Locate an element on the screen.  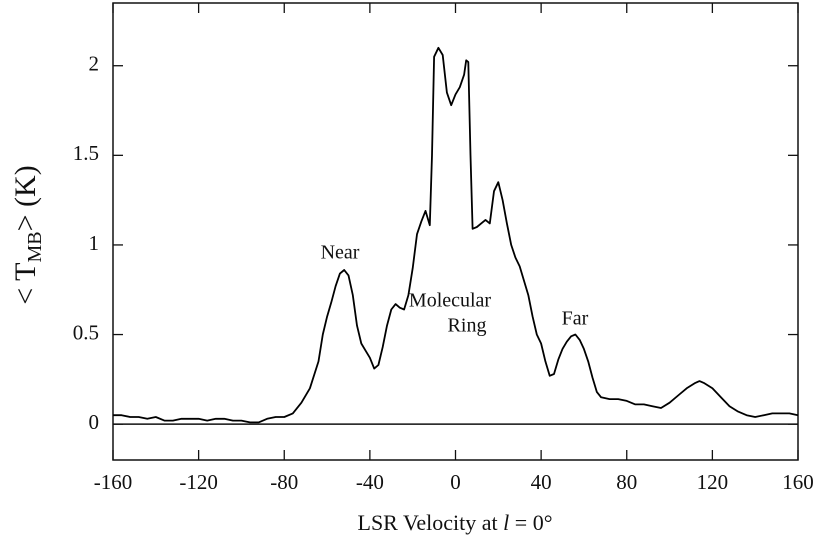
x-tick-label: 0 is located at coordinates (455, 482).